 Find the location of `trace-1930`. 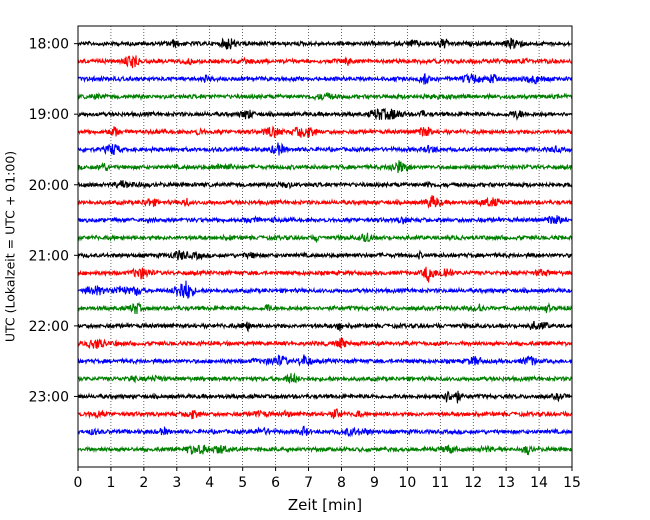

trace-1930 is located at coordinates (325, 149).